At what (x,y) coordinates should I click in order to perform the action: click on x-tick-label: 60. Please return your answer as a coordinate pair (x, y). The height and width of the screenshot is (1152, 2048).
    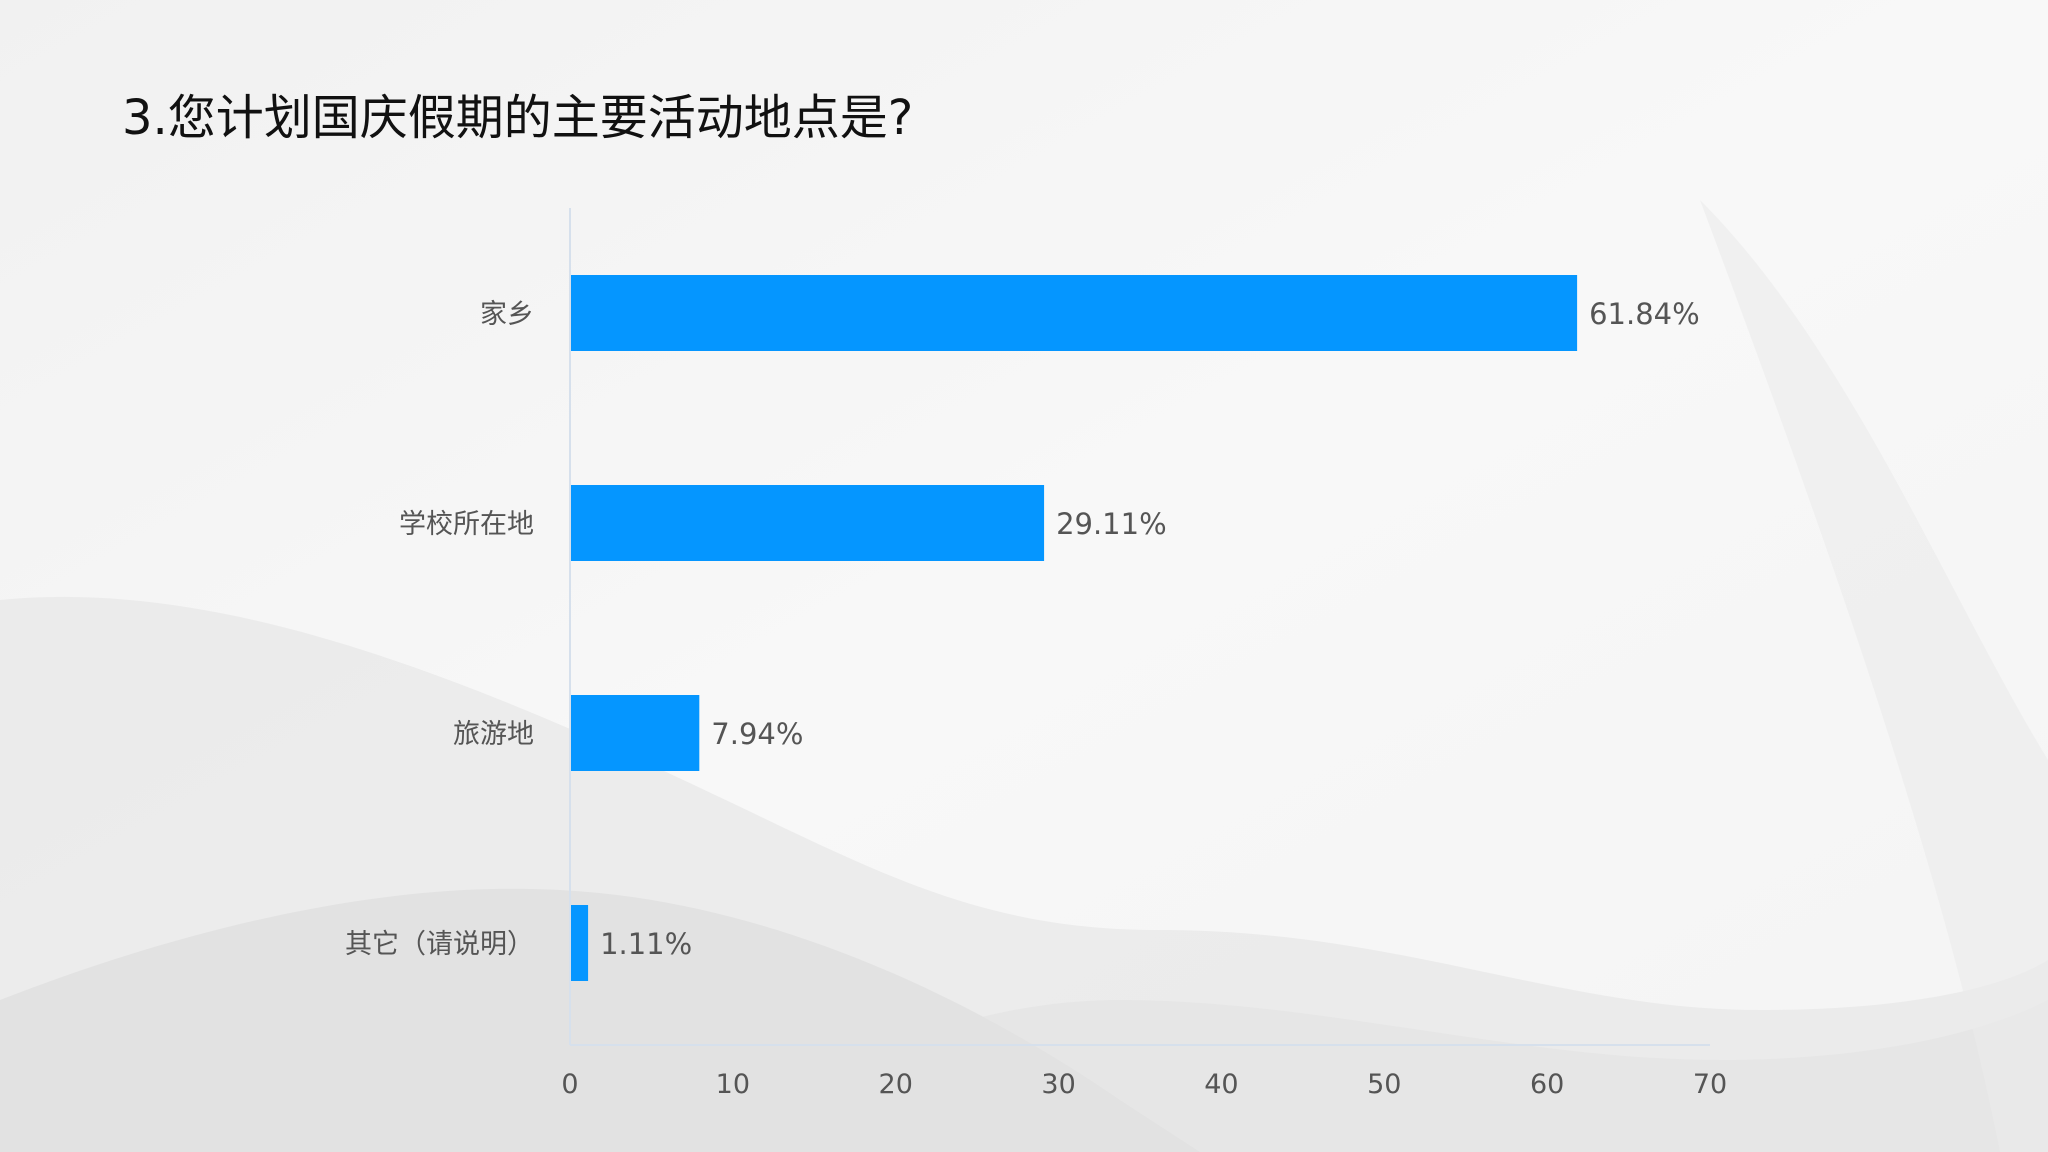
    Looking at the image, I should click on (1547, 1084).